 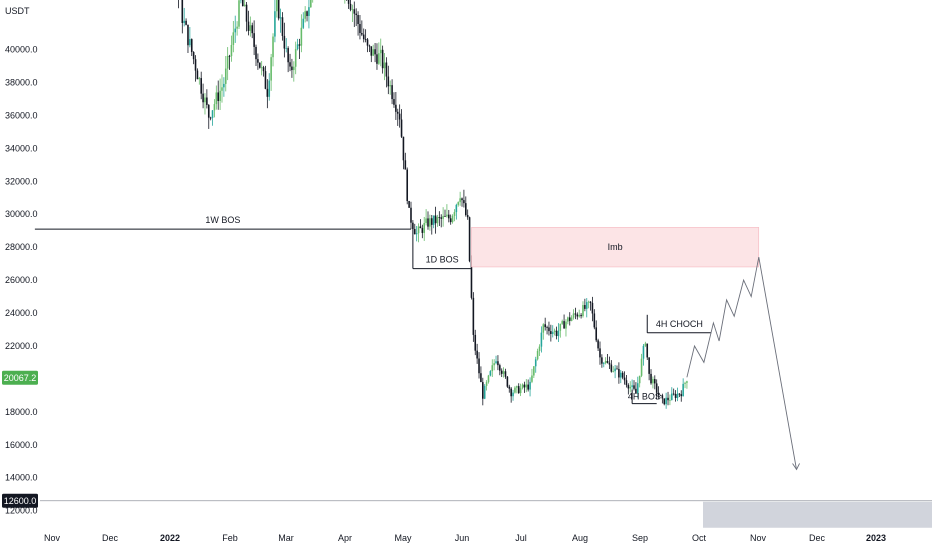 What do you see at coordinates (20, 500) in the screenshot?
I see `marked-level-badge` at bounding box center [20, 500].